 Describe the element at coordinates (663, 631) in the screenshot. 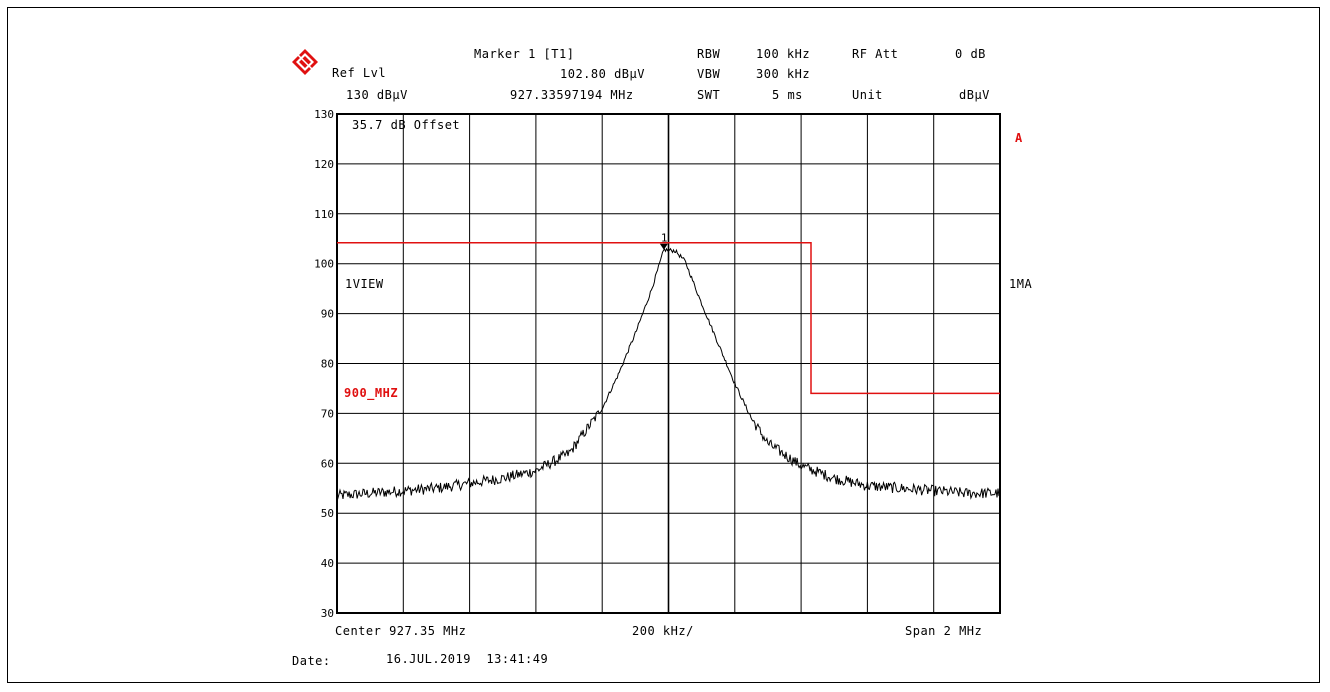

I see `per-division: 200 kHz/` at that location.